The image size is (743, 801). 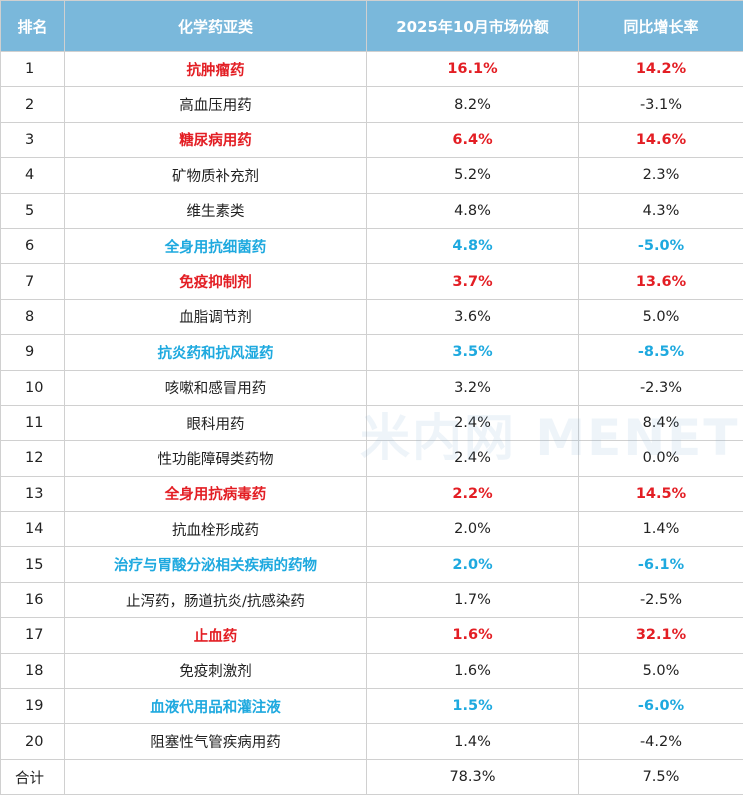 I want to click on growth-cell: 8.4%, so click(x=660, y=423).